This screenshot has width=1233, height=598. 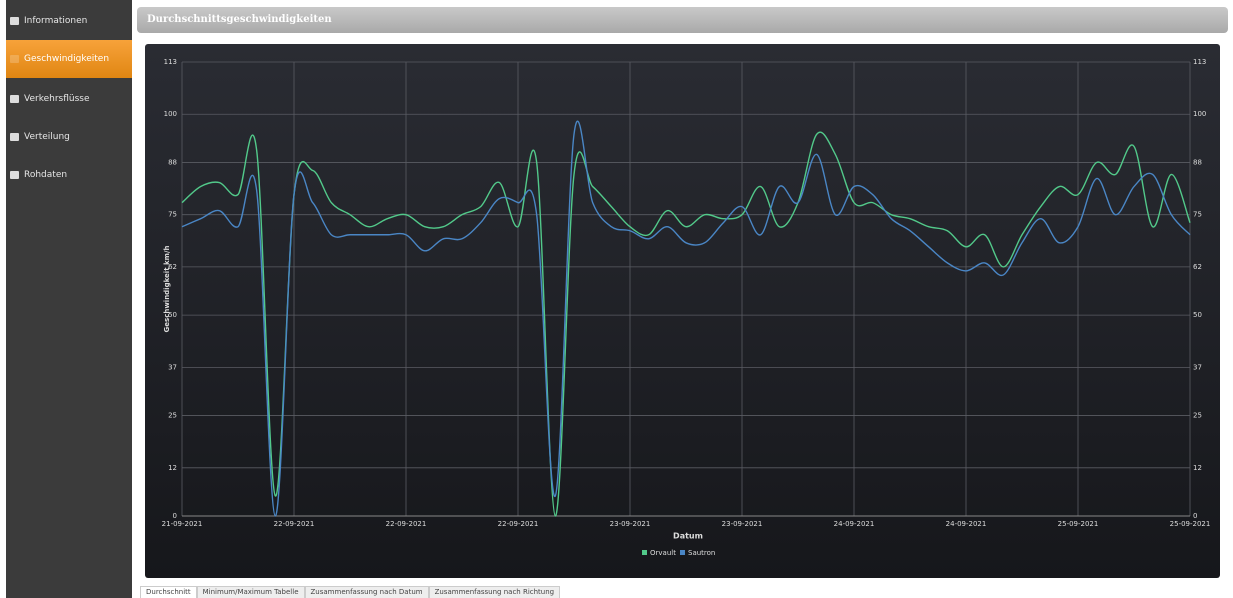 What do you see at coordinates (366, 592) in the screenshot?
I see `tab: Zusammenfassung nach Datum` at bounding box center [366, 592].